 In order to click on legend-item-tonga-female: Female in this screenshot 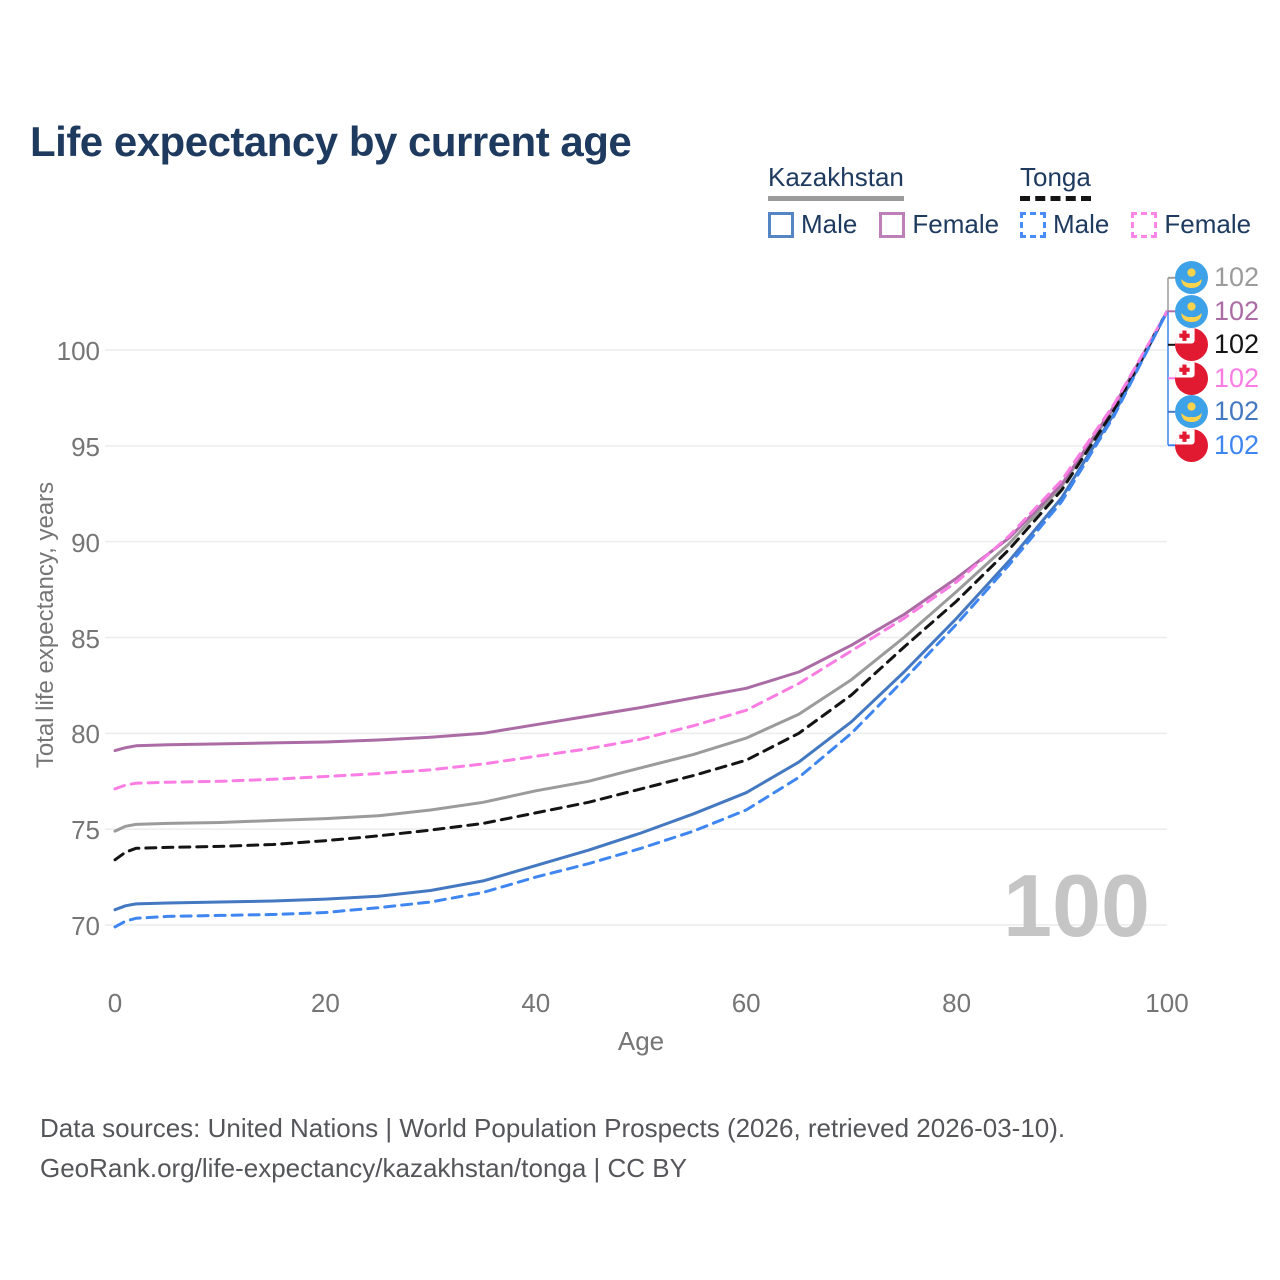, I will do `click(1191, 224)`.